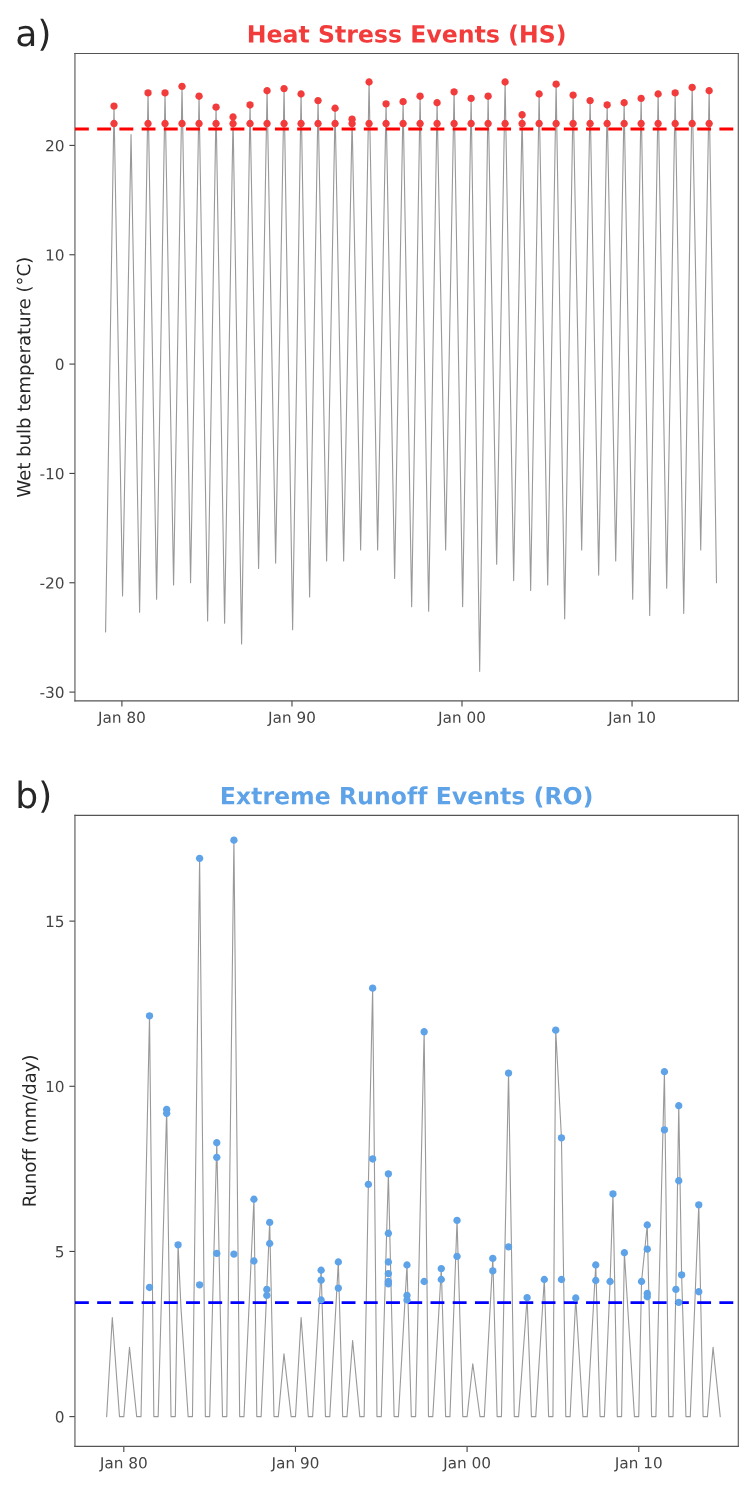  Describe the element at coordinates (52, 583) in the screenshot. I see `y-tick-label: -20` at that location.